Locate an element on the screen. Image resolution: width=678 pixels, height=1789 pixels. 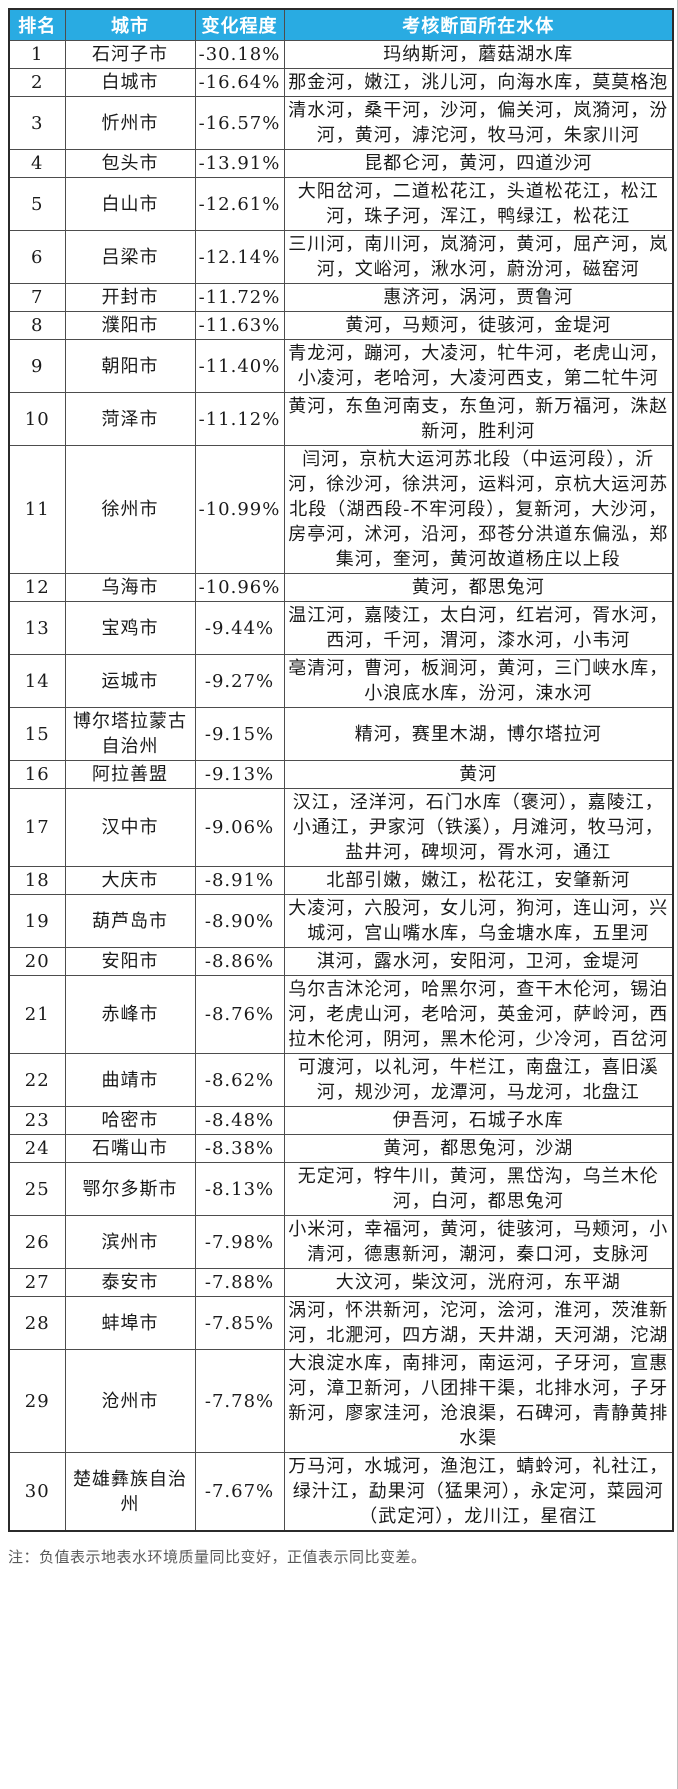
city-cell: 曲靖市 is located at coordinates (130, 1080).